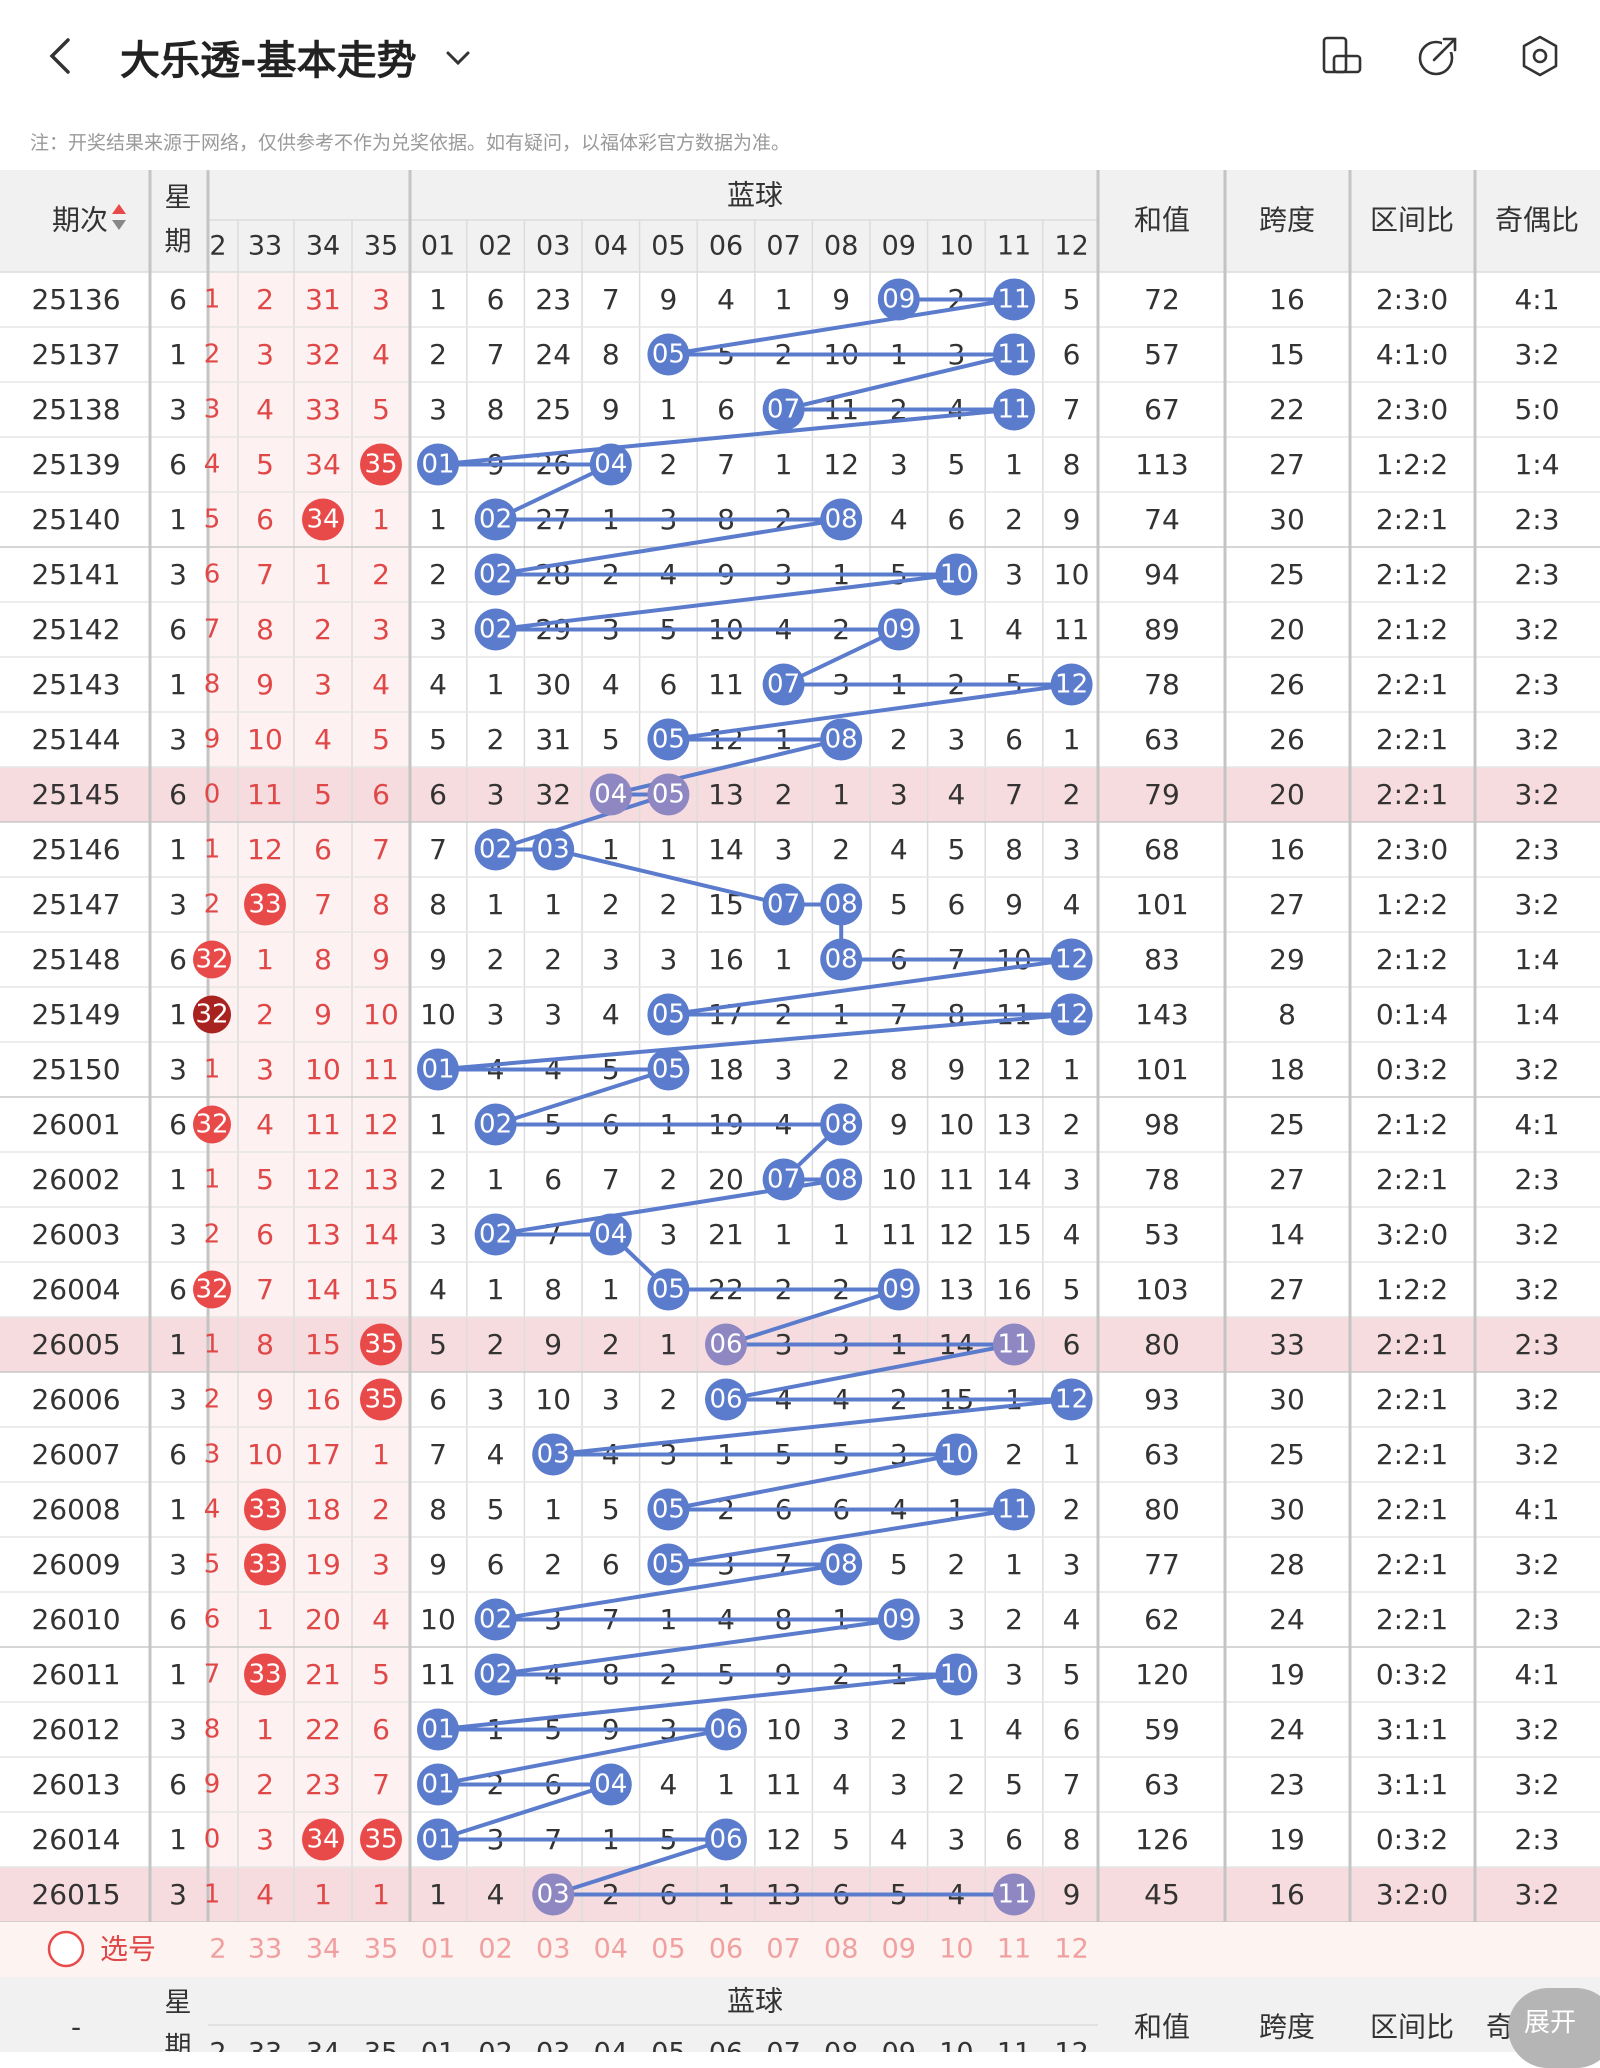 Image resolution: width=1600 pixels, height=2068 pixels. What do you see at coordinates (1162, 1344) in the screenshot?
I see `cell-sum: 80` at bounding box center [1162, 1344].